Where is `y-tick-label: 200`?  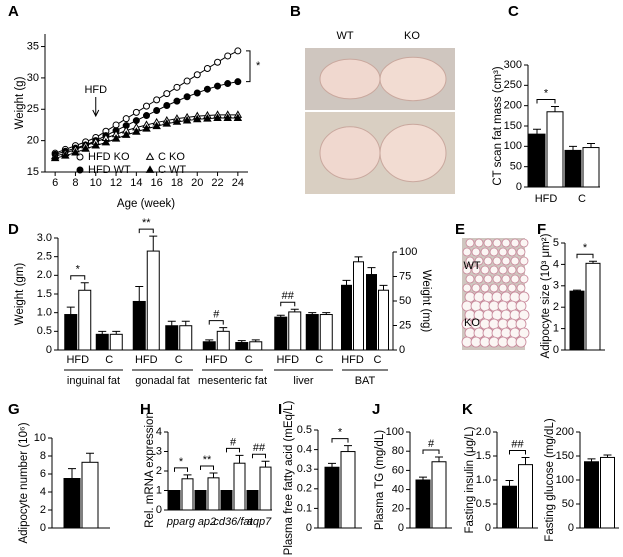 y-tick-label: 200 is located at coordinates (565, 432).